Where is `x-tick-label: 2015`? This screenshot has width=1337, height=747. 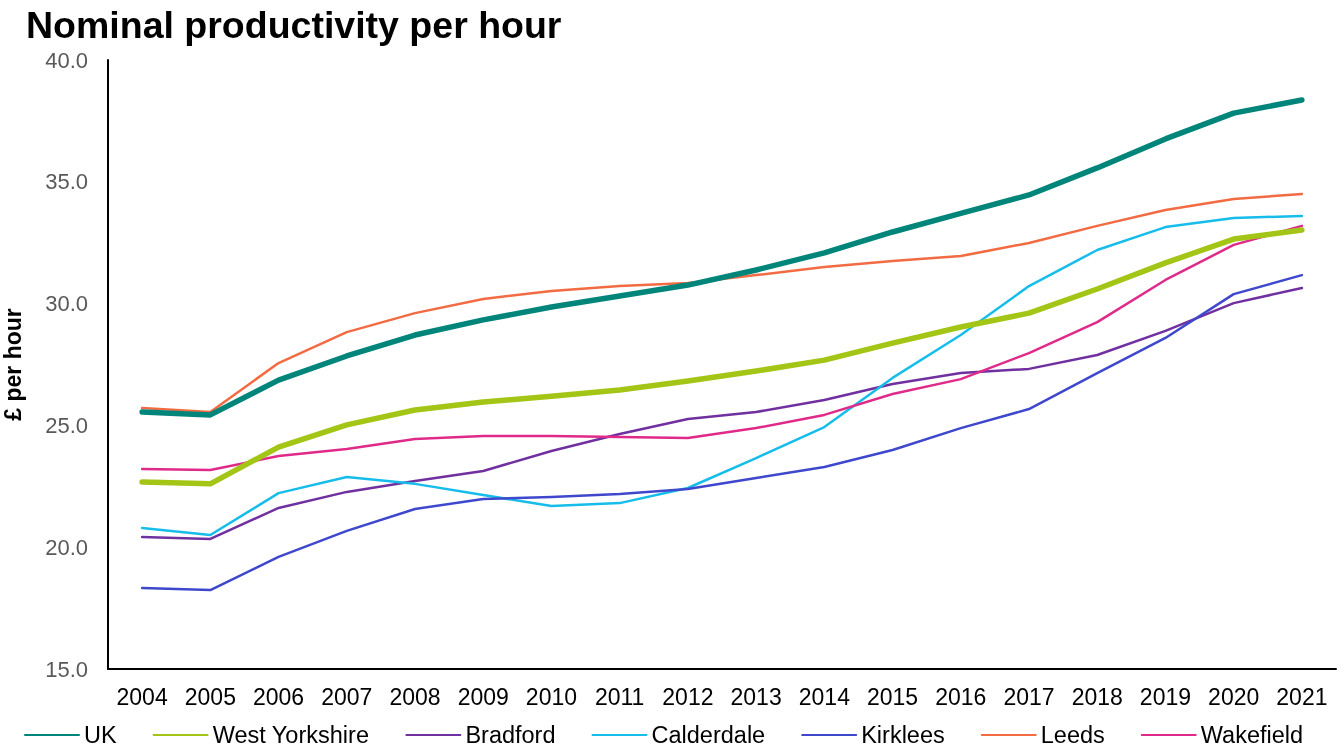 x-tick-label: 2015 is located at coordinates (892, 696).